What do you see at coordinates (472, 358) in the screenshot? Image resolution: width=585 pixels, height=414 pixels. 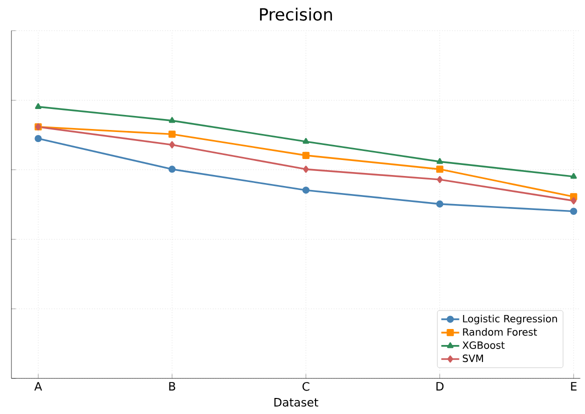 I see `legend-label: SVM` at bounding box center [472, 358].